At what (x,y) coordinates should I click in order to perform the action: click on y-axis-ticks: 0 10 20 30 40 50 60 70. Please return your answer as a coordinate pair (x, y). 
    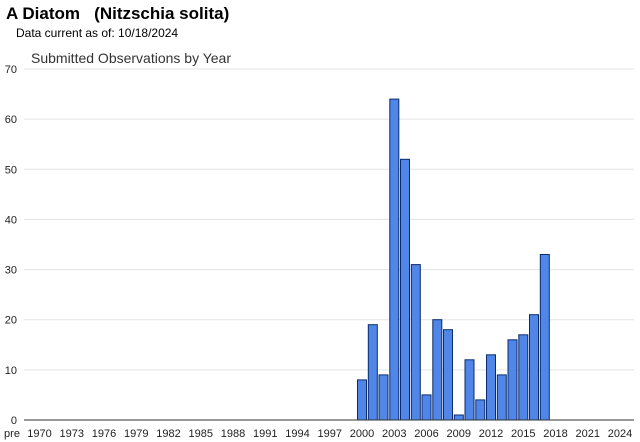
    Looking at the image, I should click on (11, 245).